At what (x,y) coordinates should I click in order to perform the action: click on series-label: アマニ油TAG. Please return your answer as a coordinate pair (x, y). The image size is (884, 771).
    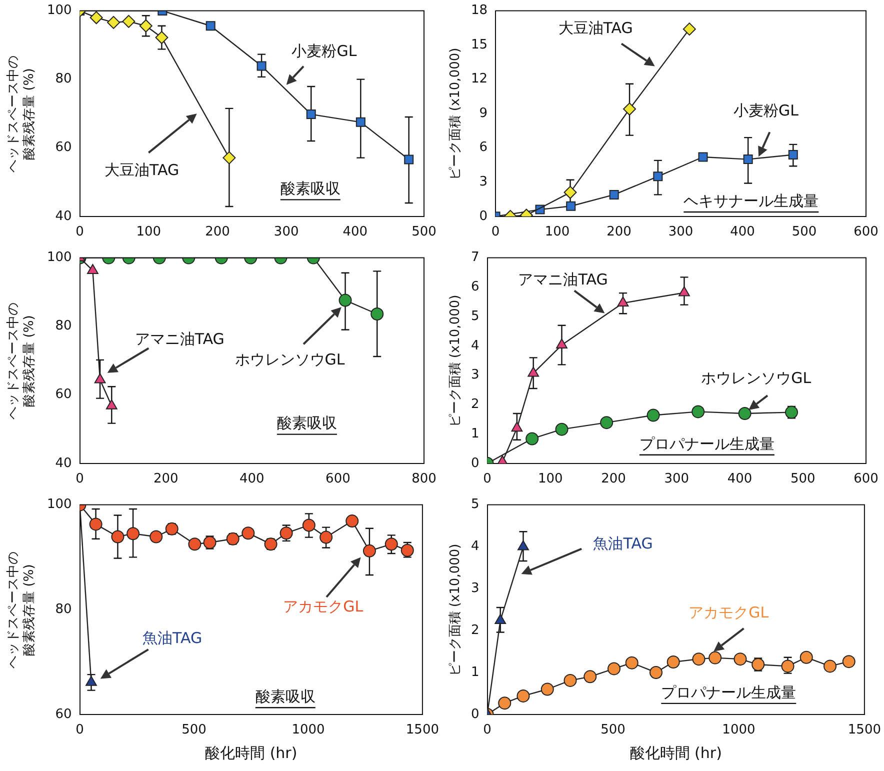
    Looking at the image, I should click on (563, 279).